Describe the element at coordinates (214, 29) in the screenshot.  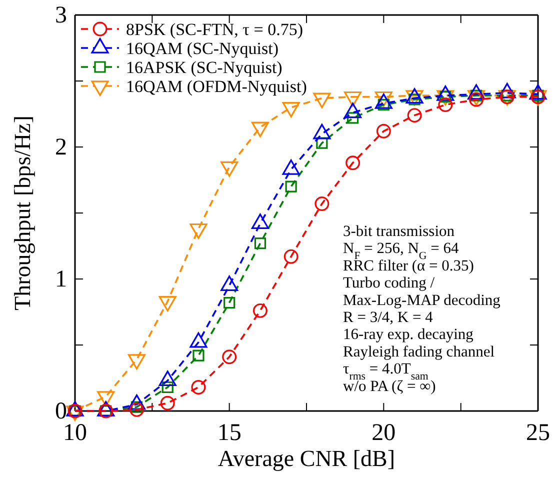
I see `legend-label: 8PSK (SC-FTN, τ = 0.75)` at that location.